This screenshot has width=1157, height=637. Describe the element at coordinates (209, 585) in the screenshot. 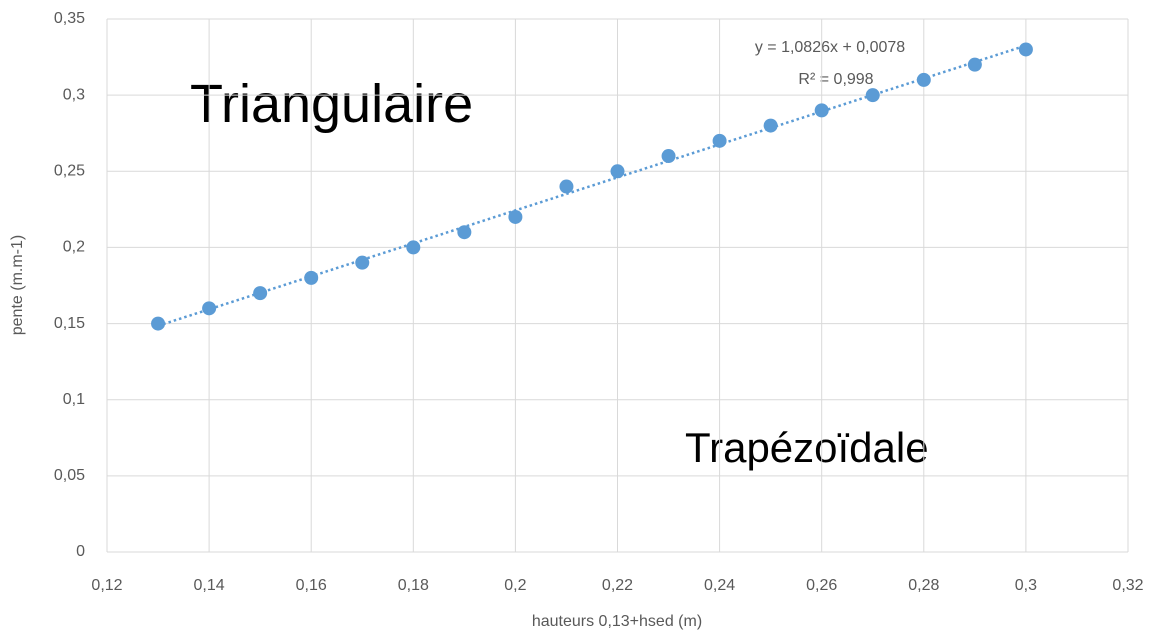

I see `x-tick-label: 0,14` at that location.